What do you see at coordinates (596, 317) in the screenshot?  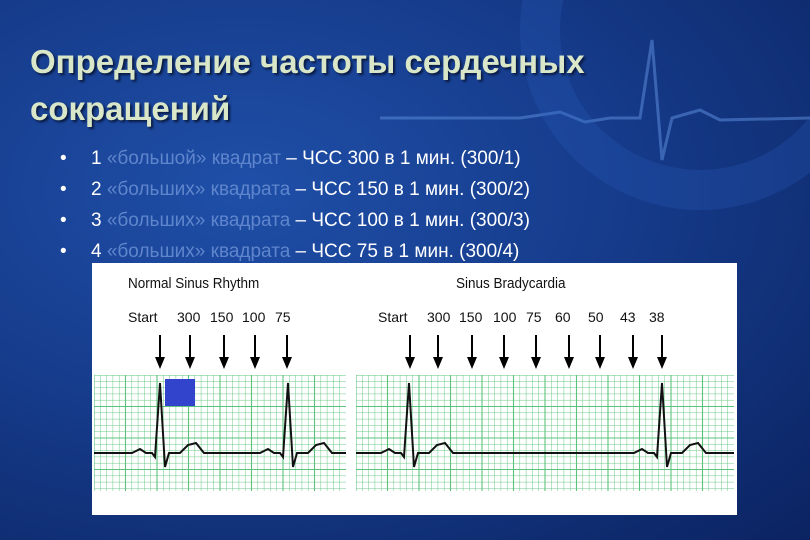 I see `rate-label: 50` at bounding box center [596, 317].